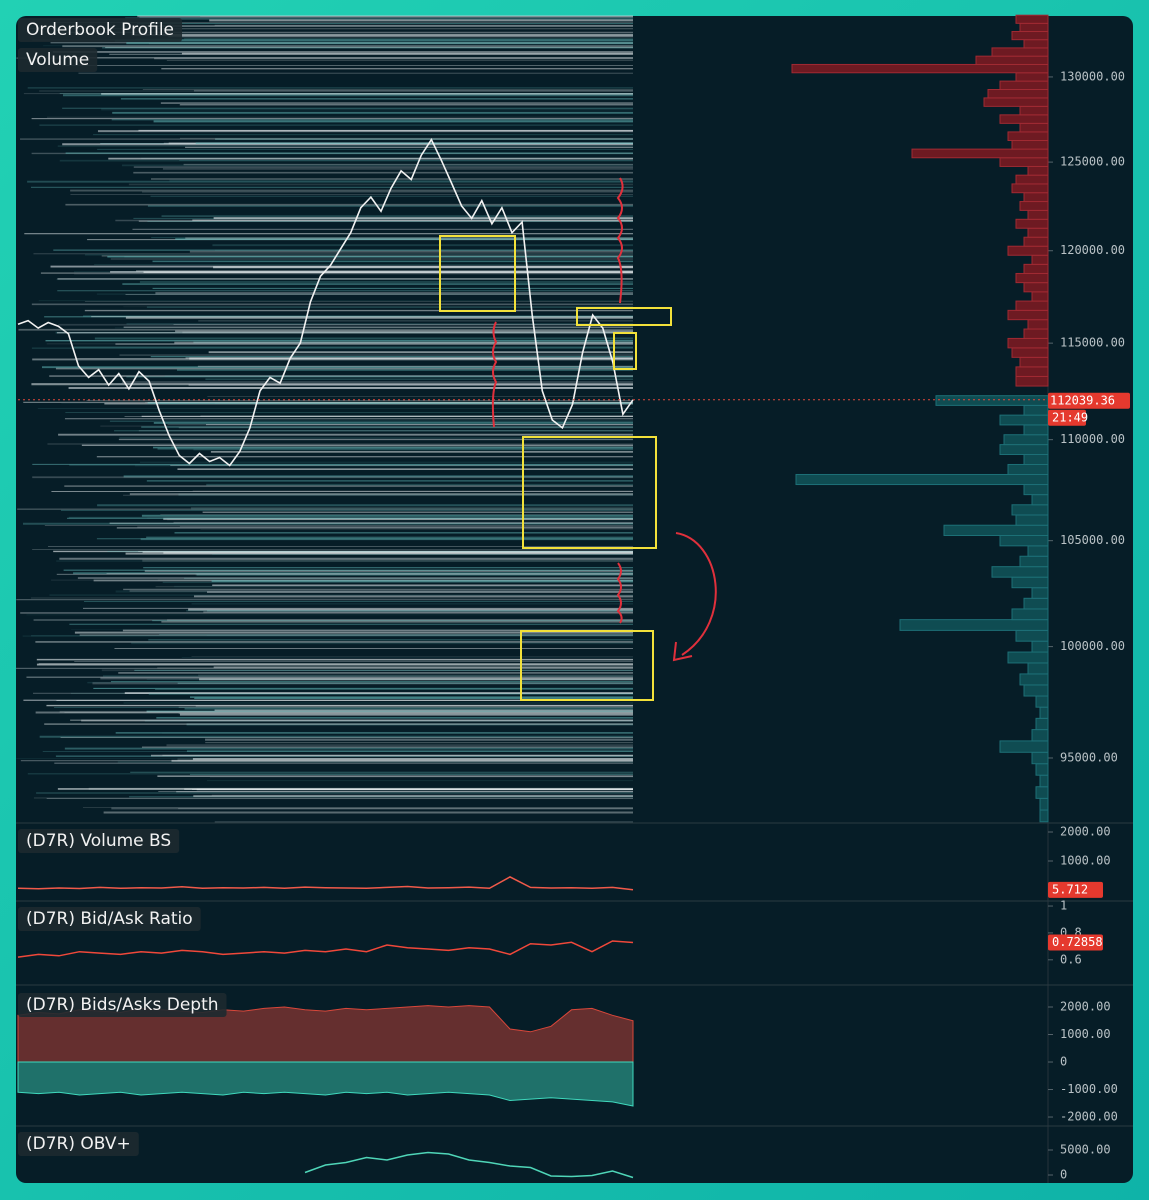 The image size is (1149, 1200). I want to click on pane: 5000.00 0 (D7R) OBV+, so click(564, 1157).